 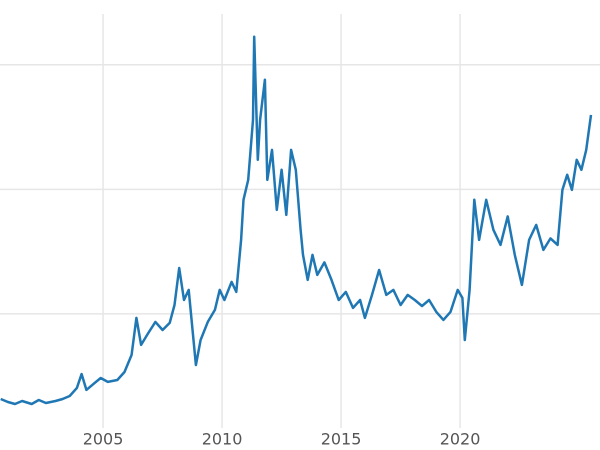 I want to click on x-tick-label: 2010, so click(x=222, y=439).